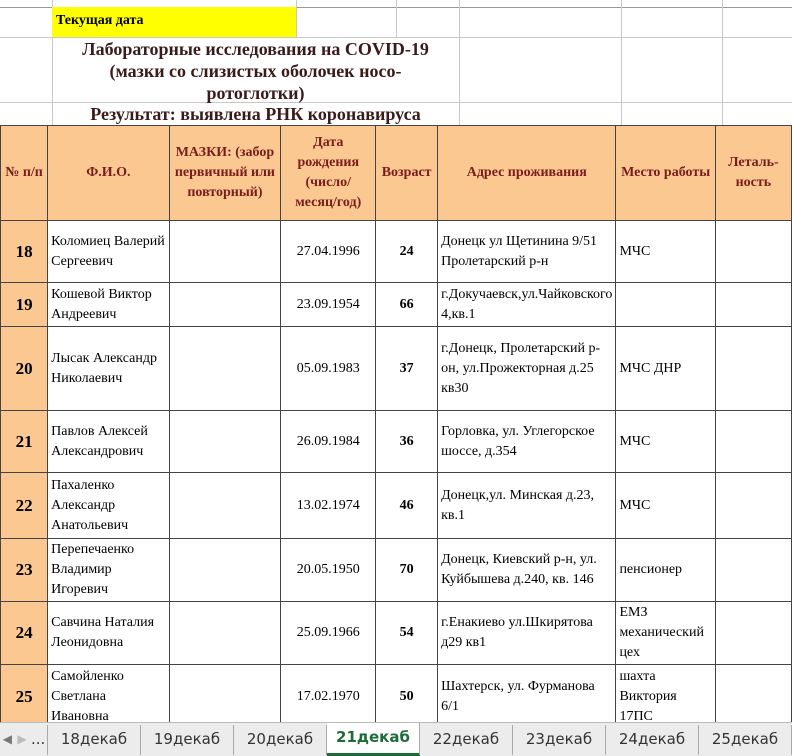 The image size is (792, 756). What do you see at coordinates (108, 304) in the screenshot?
I see `cell-name: Кошевой Виктор Андреевич` at bounding box center [108, 304].